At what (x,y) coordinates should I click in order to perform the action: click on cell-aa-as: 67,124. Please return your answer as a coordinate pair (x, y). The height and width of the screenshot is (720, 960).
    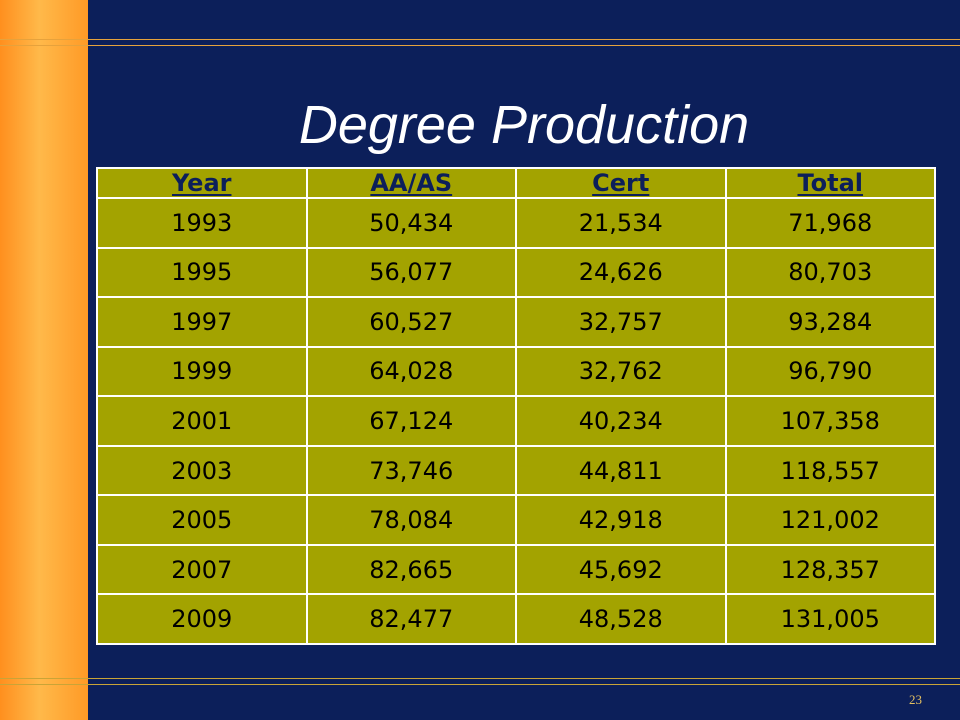
    Looking at the image, I should click on (411, 421).